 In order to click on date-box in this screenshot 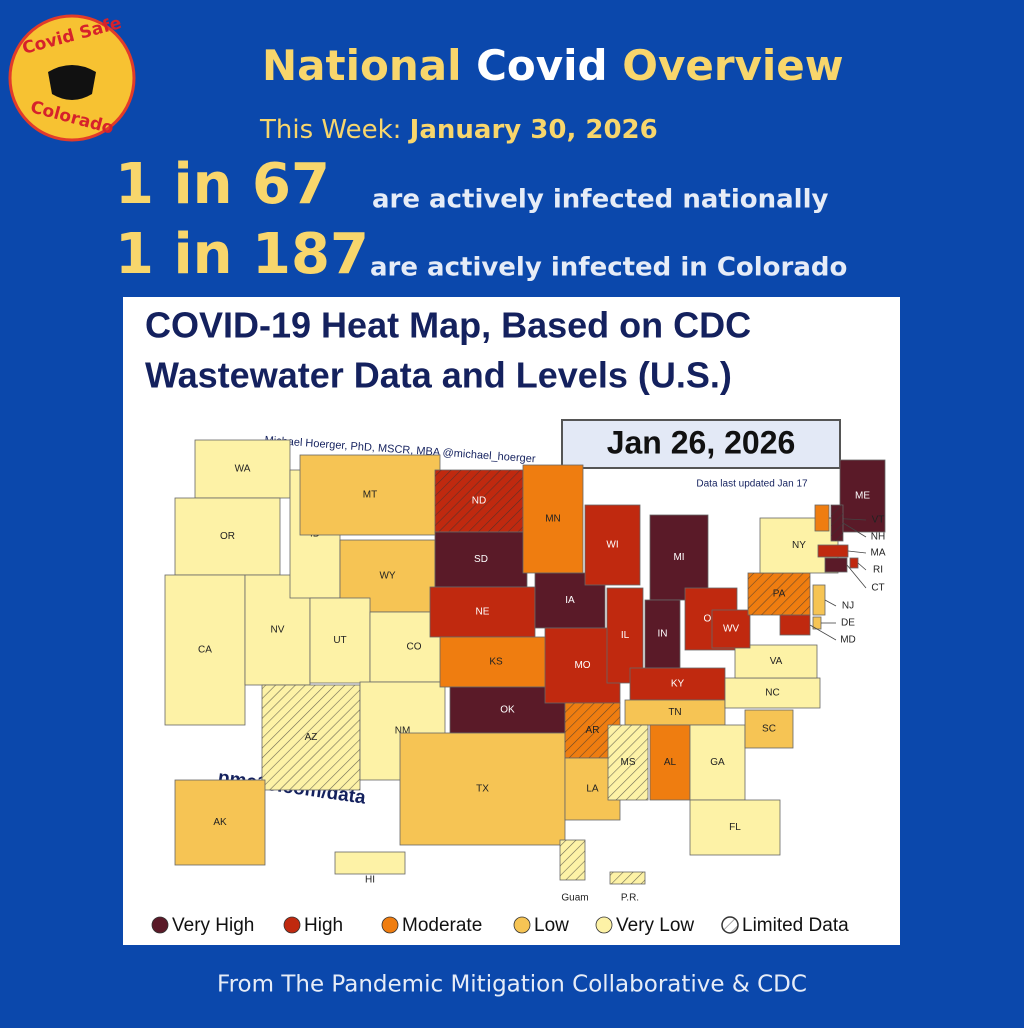, I will do `click(701, 444)`.